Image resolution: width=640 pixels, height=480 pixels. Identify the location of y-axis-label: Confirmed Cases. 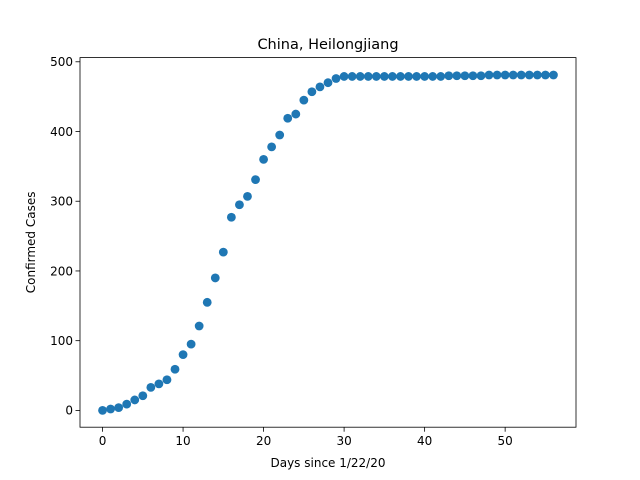
(31, 243).